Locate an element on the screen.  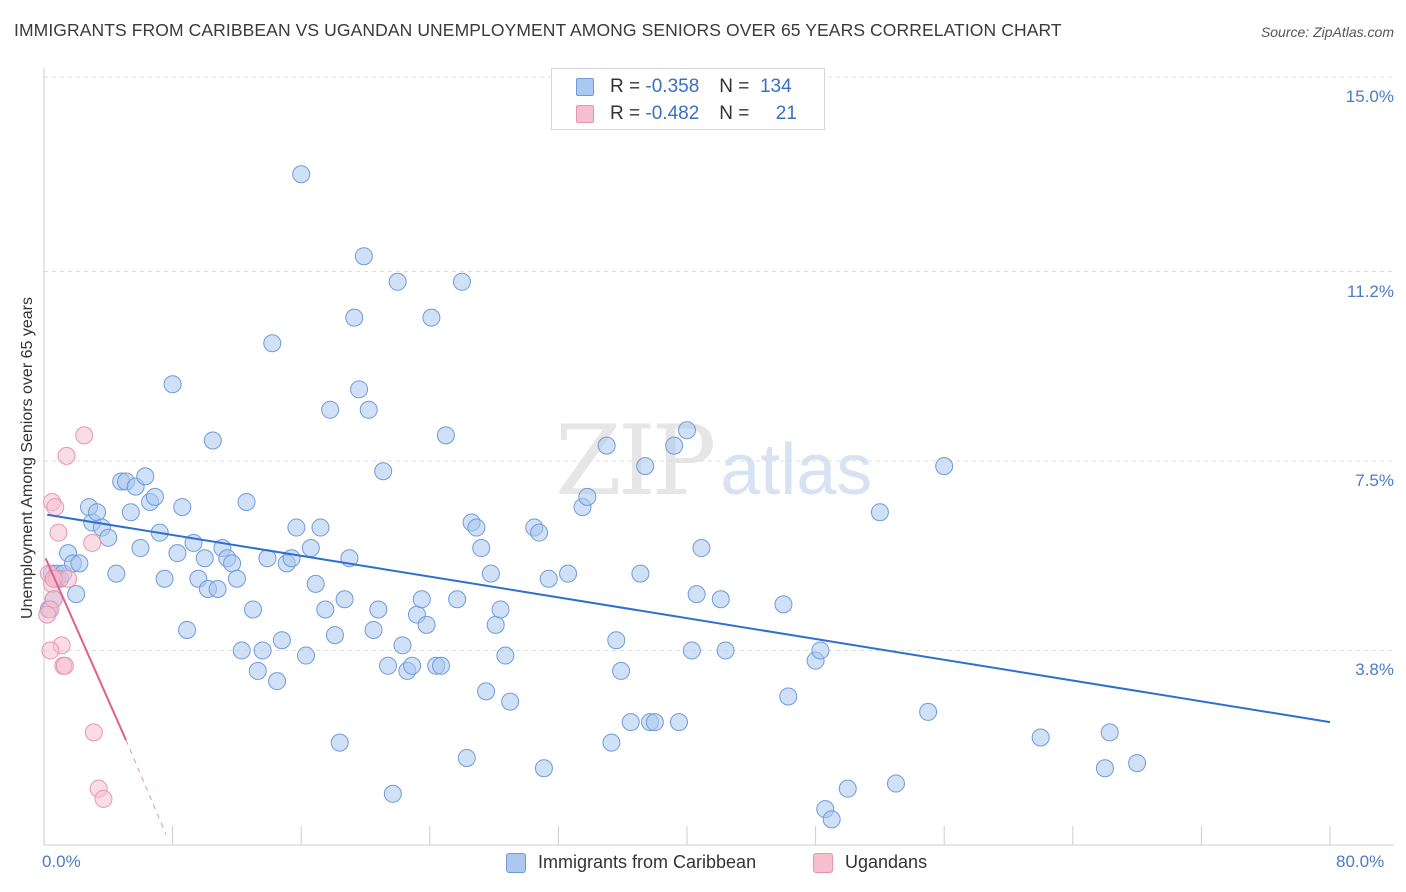
r-value: -0.482 is located at coordinates (672, 113).